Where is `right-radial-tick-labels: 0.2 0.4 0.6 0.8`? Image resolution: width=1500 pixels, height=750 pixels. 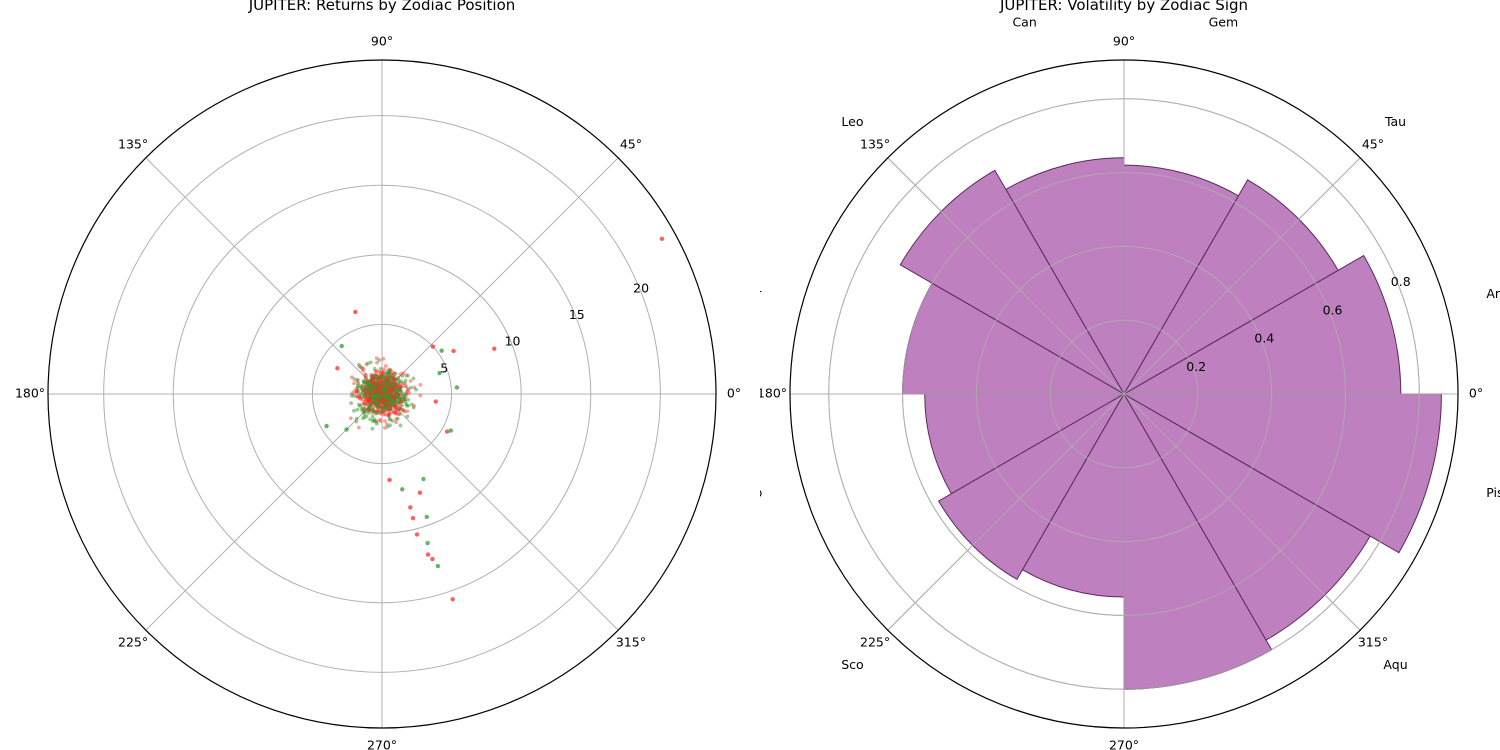
right-radial-tick-labels: 0.2 0.4 0.6 0.8 is located at coordinates (1298, 324).